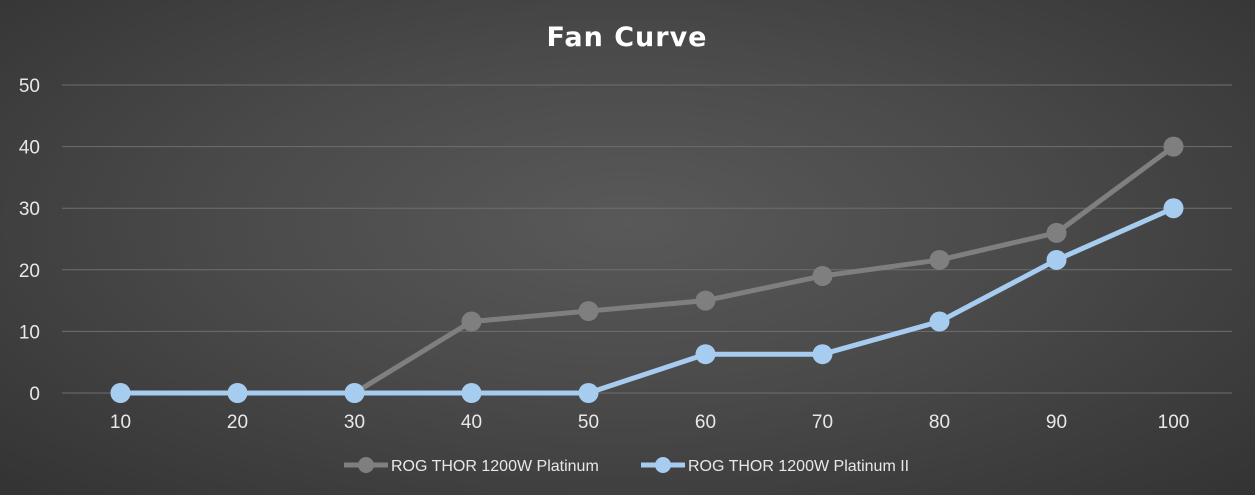  What do you see at coordinates (649, 422) in the screenshot?
I see `x-axis-ticks: 10 20 30 40 50 60 70 80 90 100` at bounding box center [649, 422].